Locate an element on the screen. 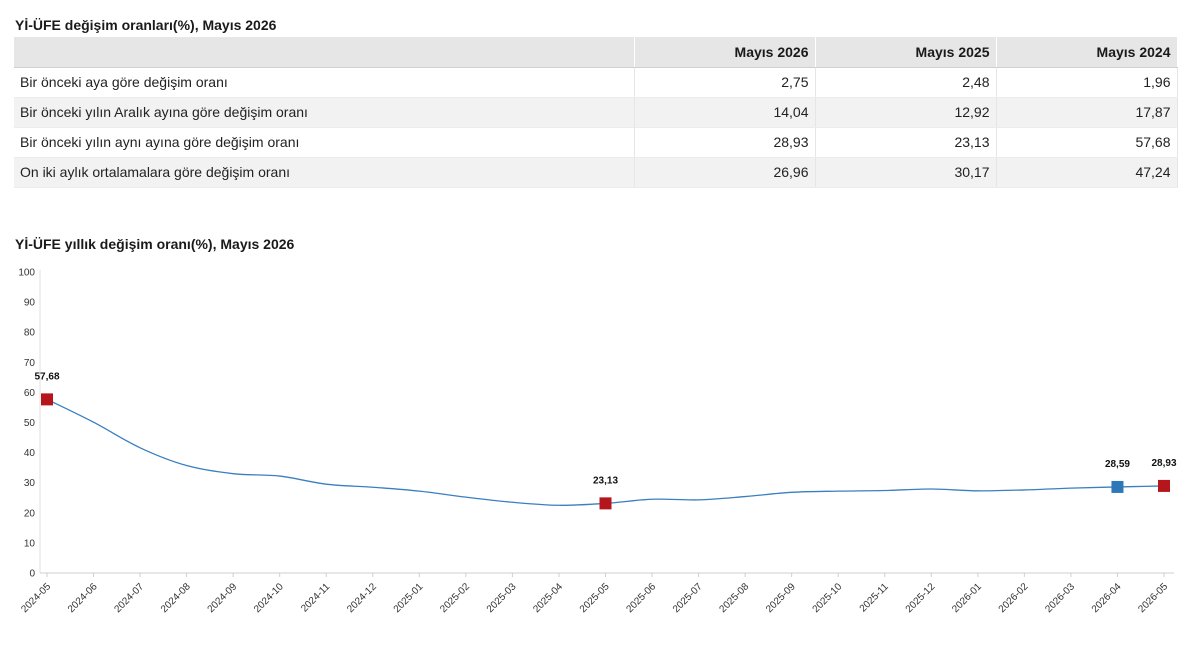 This screenshot has width=1200, height=647. x-tick-label: 2026-01 is located at coordinates (967, 598).